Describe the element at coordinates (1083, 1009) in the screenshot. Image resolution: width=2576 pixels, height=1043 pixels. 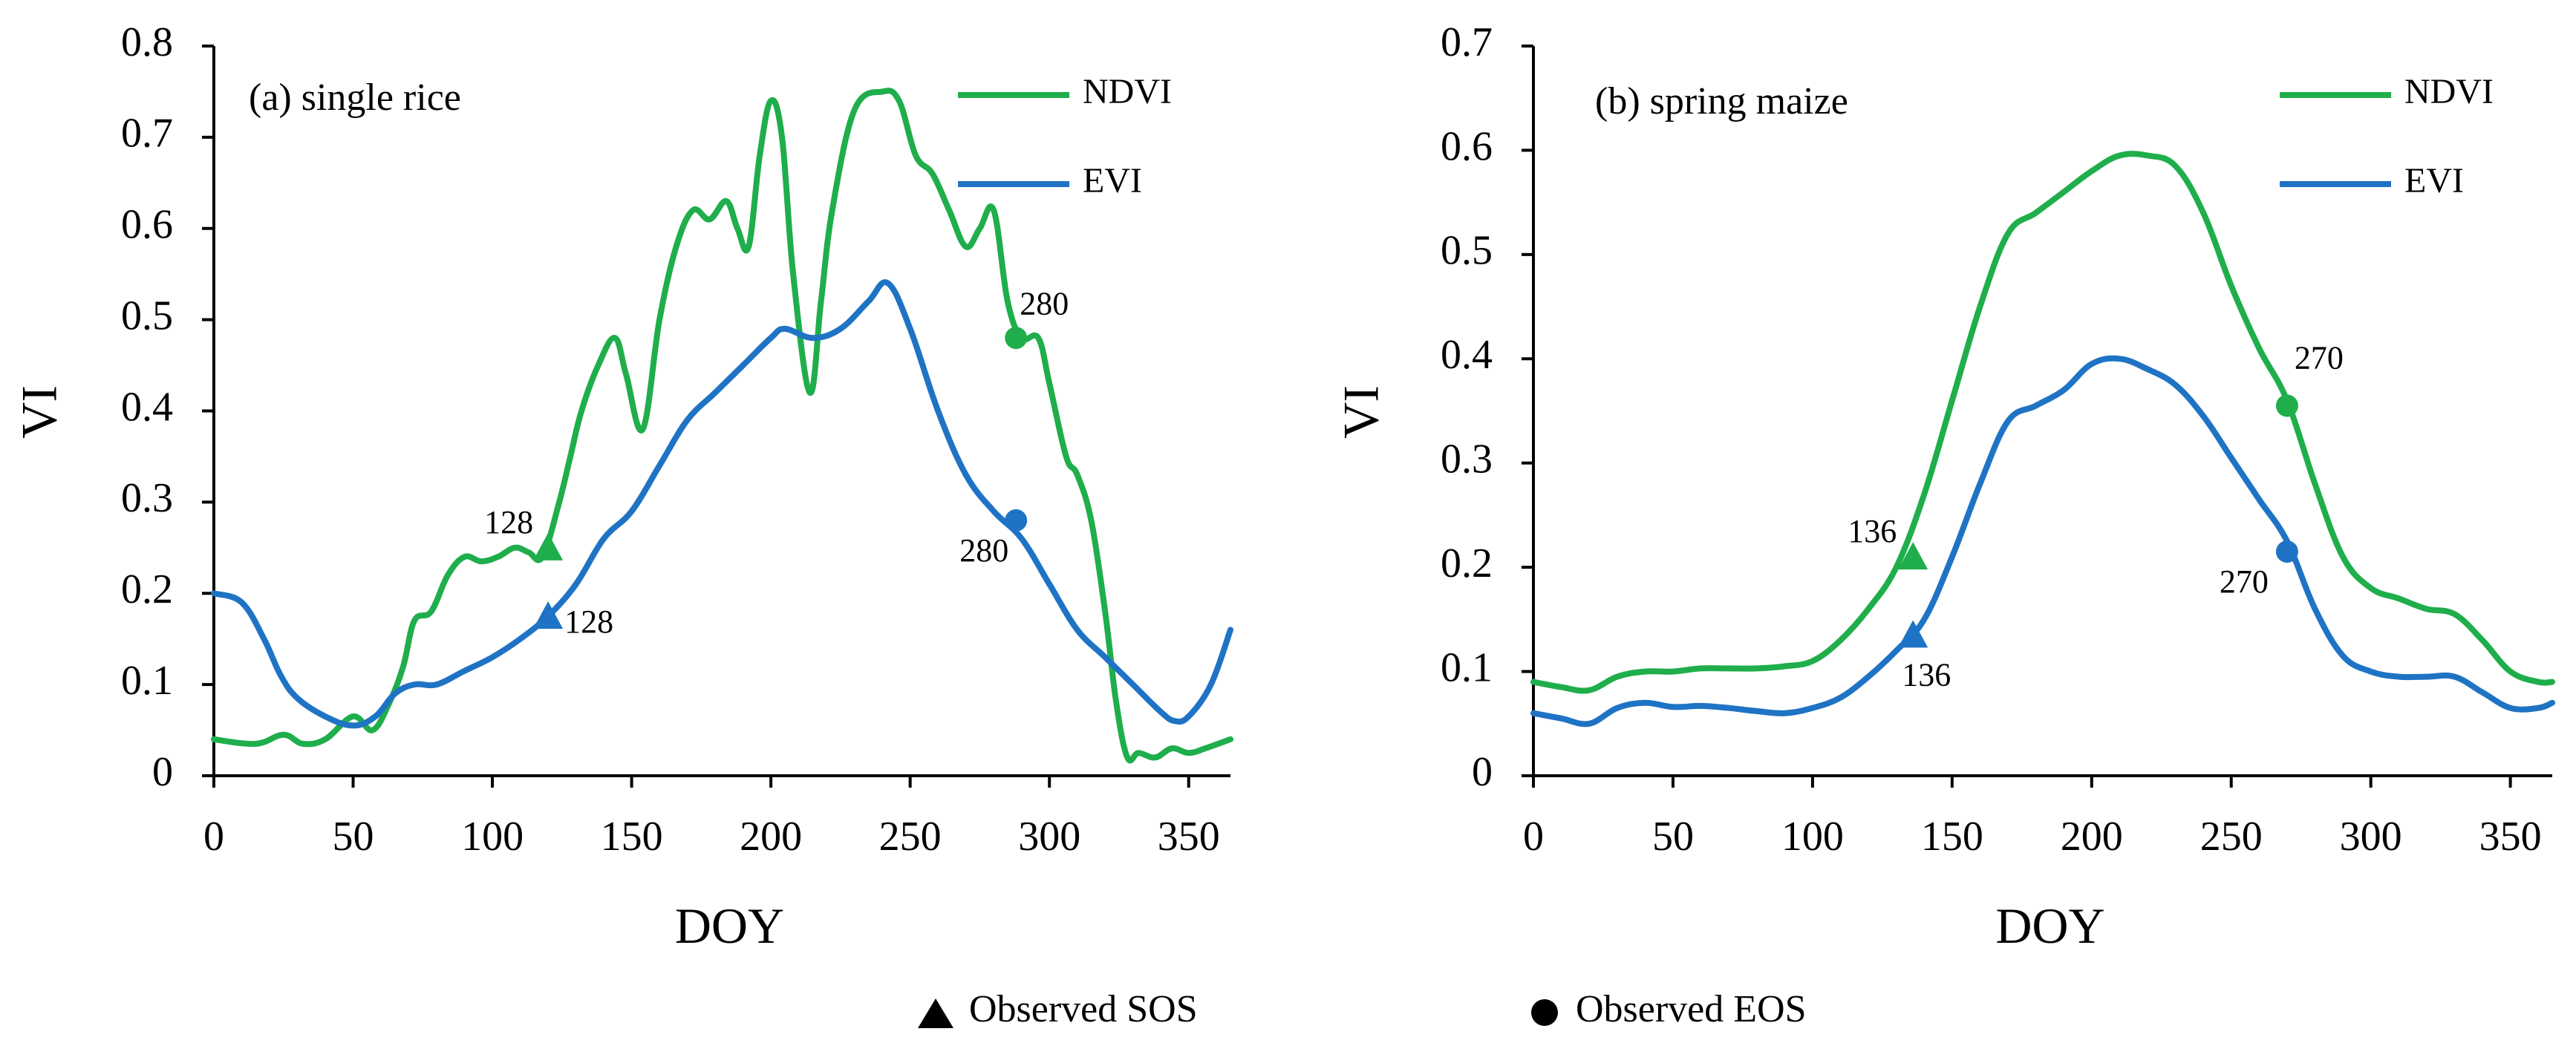
I see `sos-legend-label: Observed SOS` at that location.